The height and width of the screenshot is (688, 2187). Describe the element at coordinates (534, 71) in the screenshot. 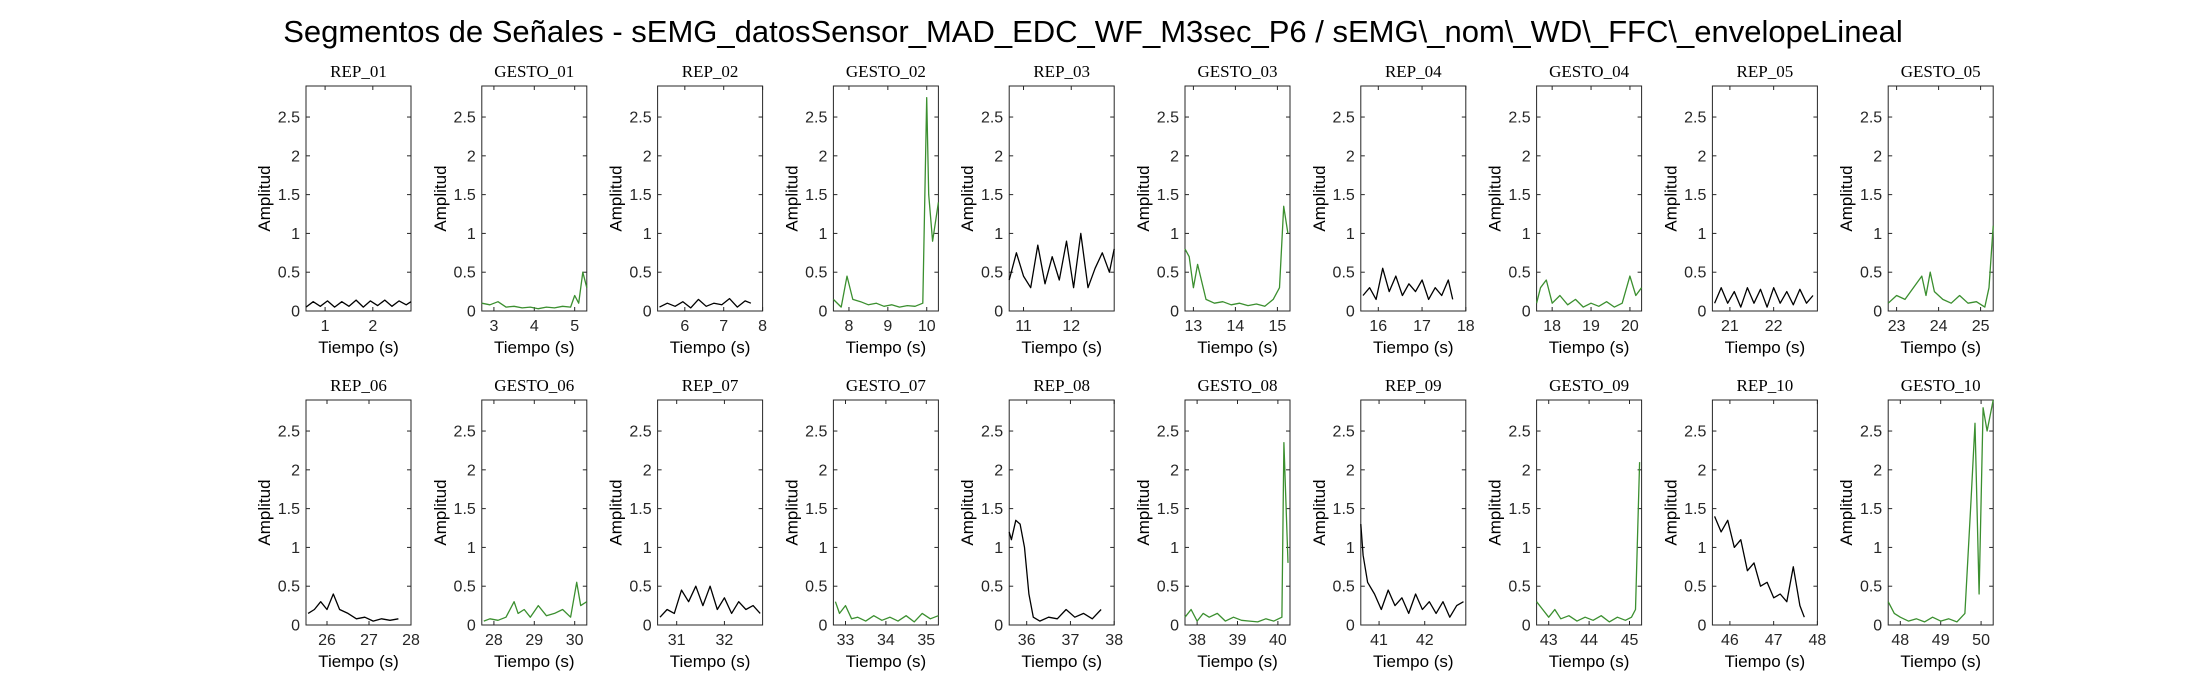

I see `subplot-title: GESTO_01` at that location.